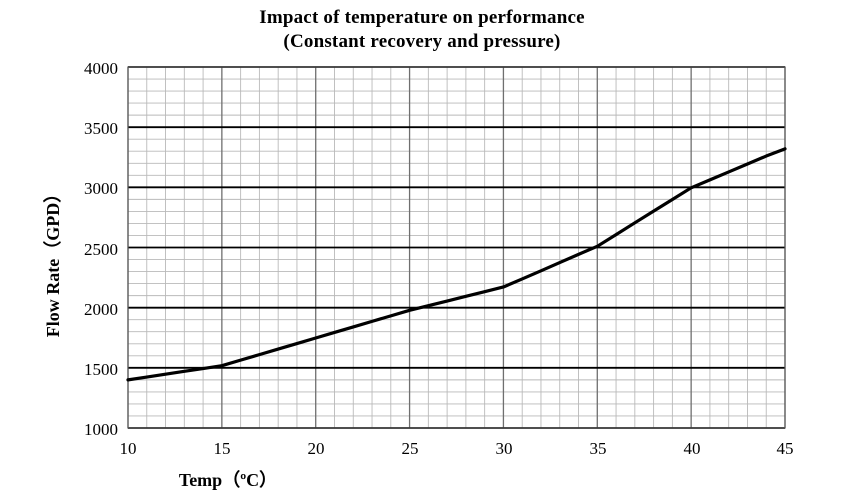  Describe the element at coordinates (422, 17) in the screenshot. I see `chart-title-main: Impact of temperature on performance` at that location.